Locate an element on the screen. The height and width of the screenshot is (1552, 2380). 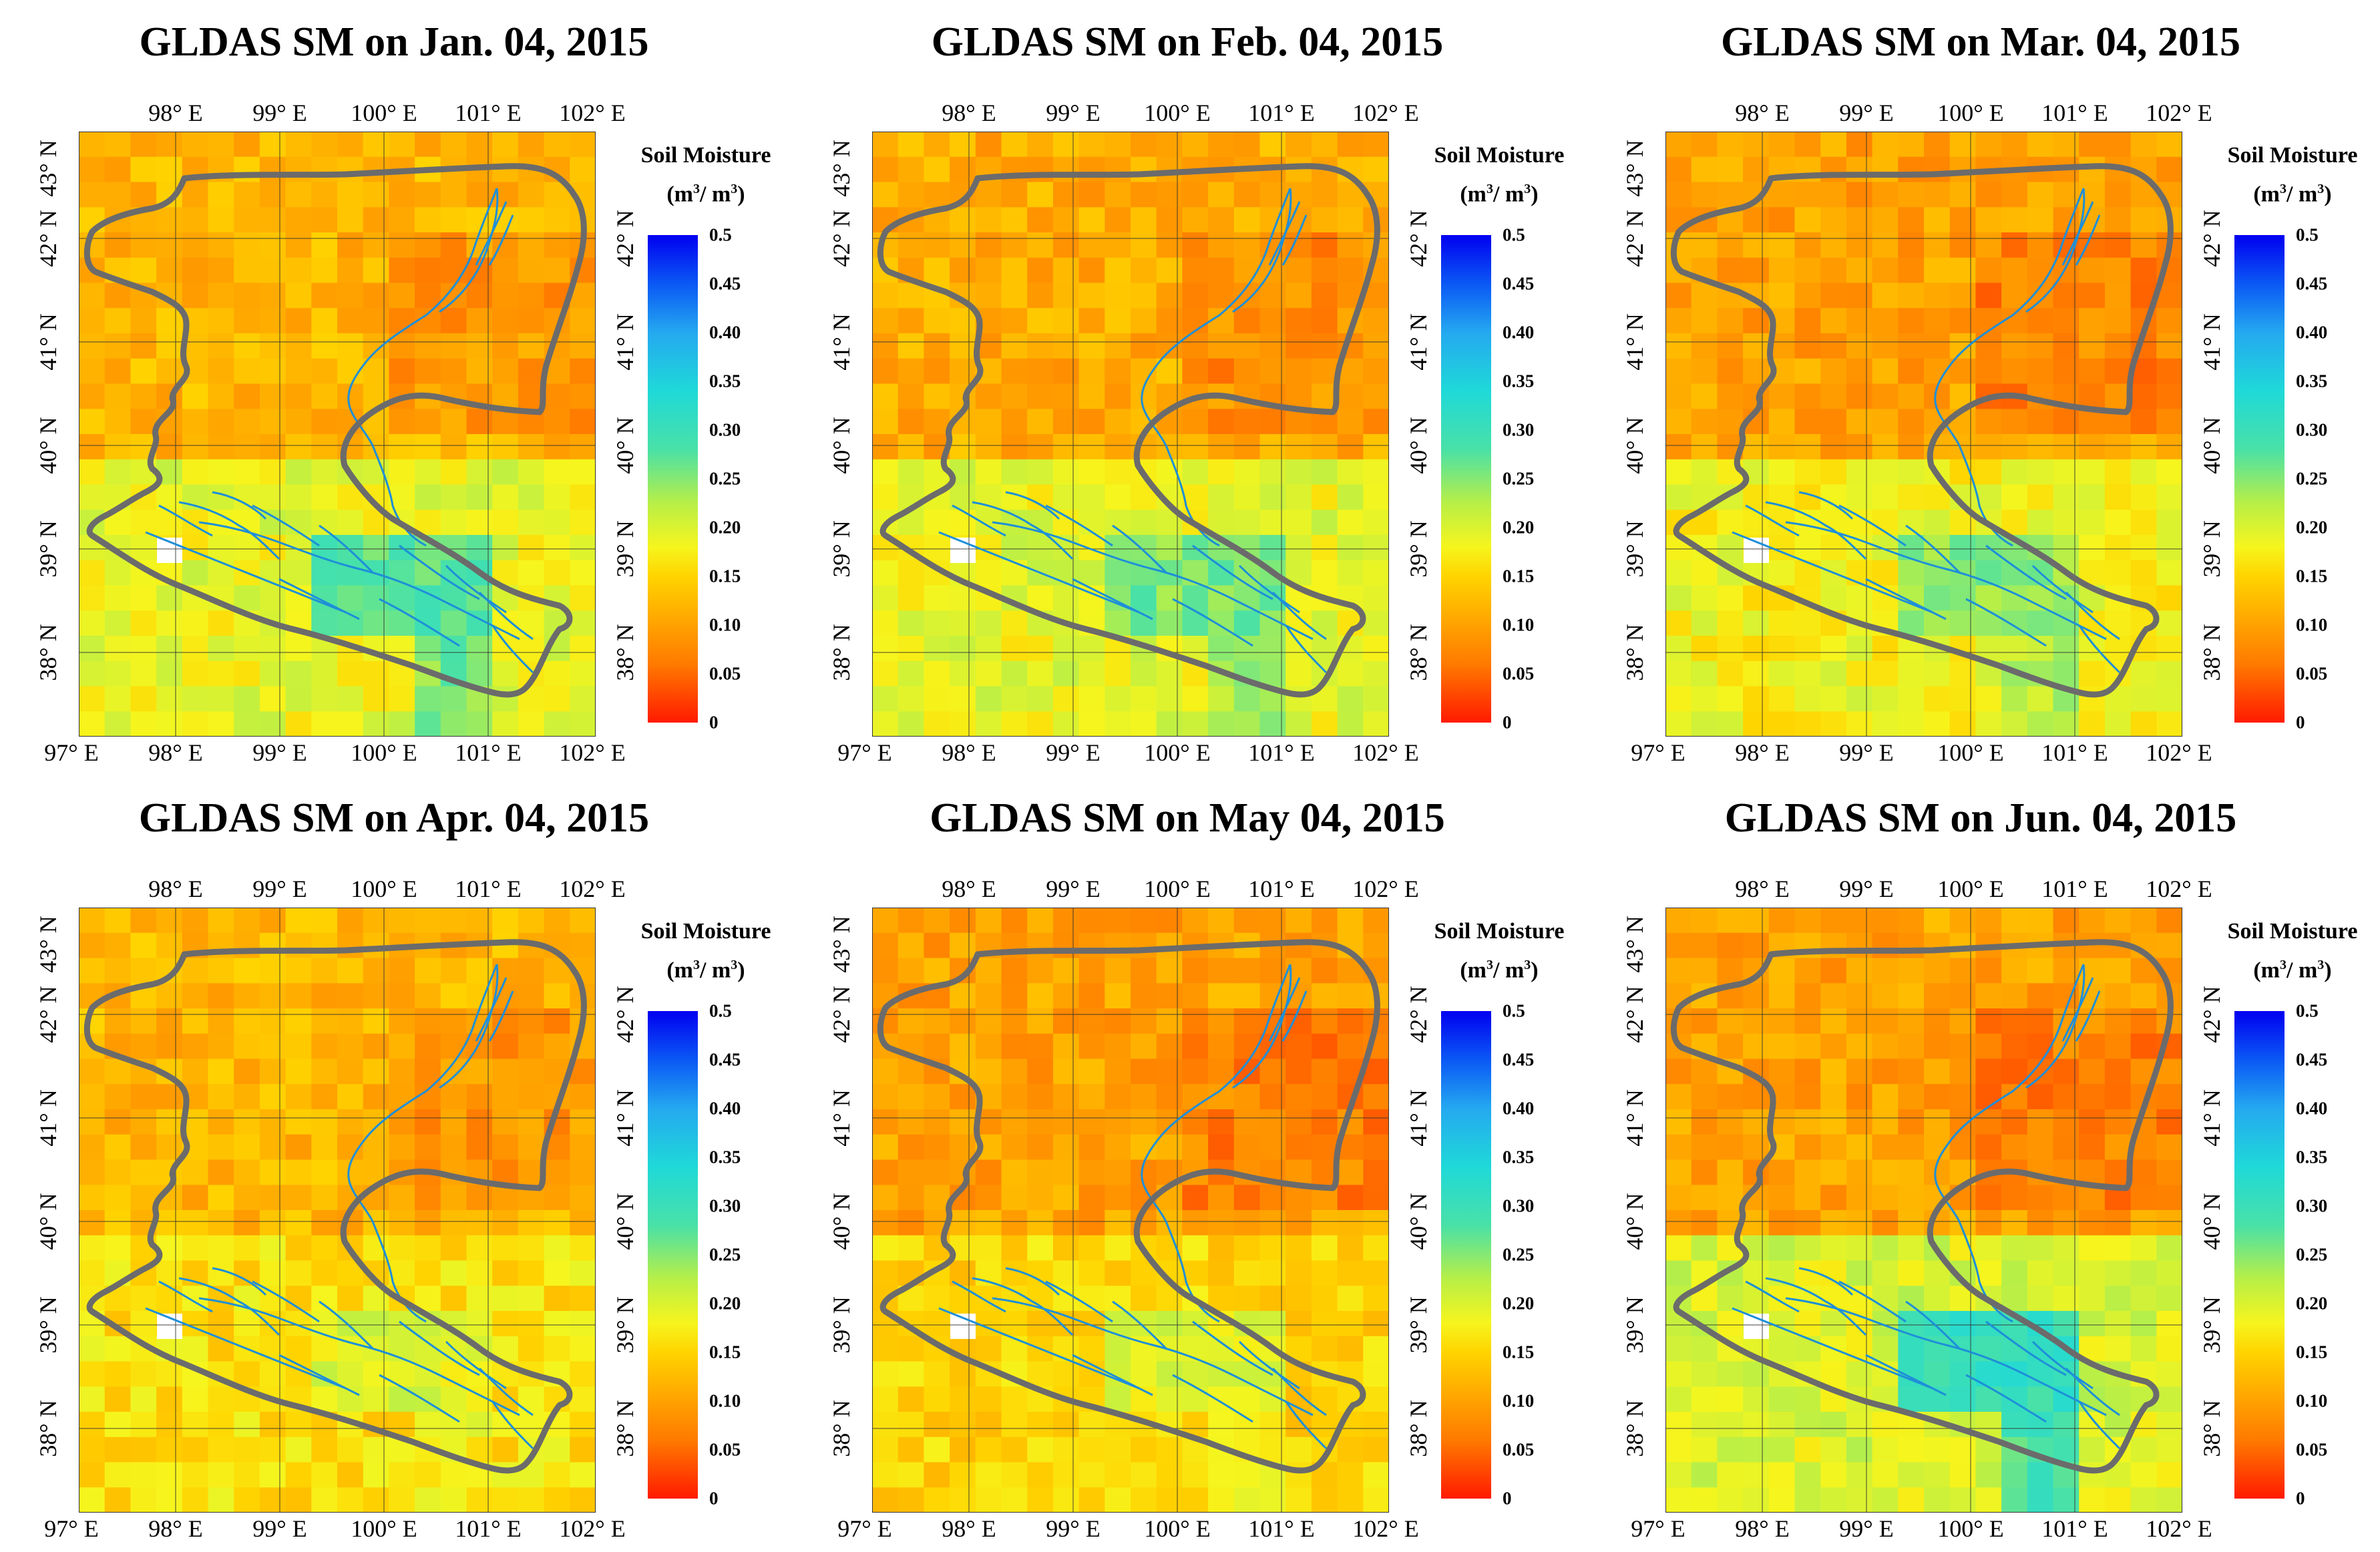
longitude-label-top: 98° E is located at coordinates (969, 113).